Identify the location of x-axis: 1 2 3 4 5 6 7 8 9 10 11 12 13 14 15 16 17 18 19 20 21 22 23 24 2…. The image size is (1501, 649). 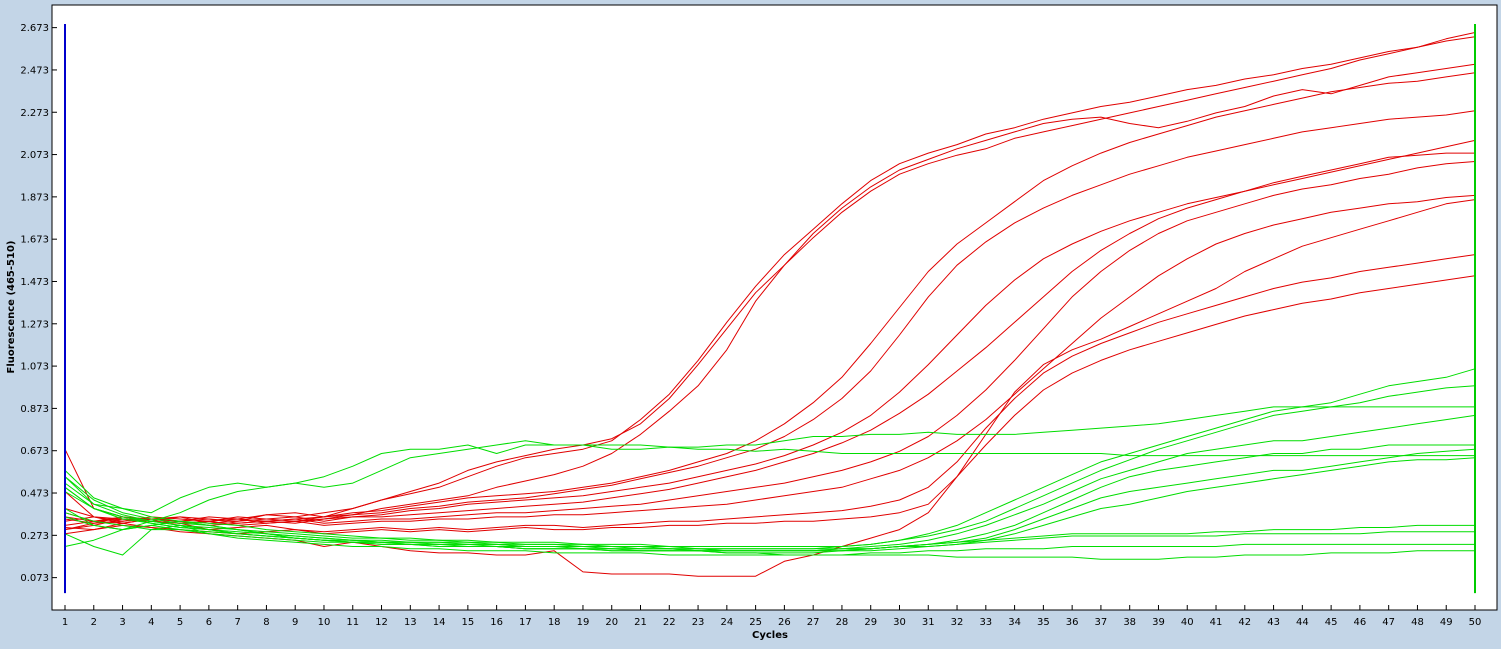
(772, 616).